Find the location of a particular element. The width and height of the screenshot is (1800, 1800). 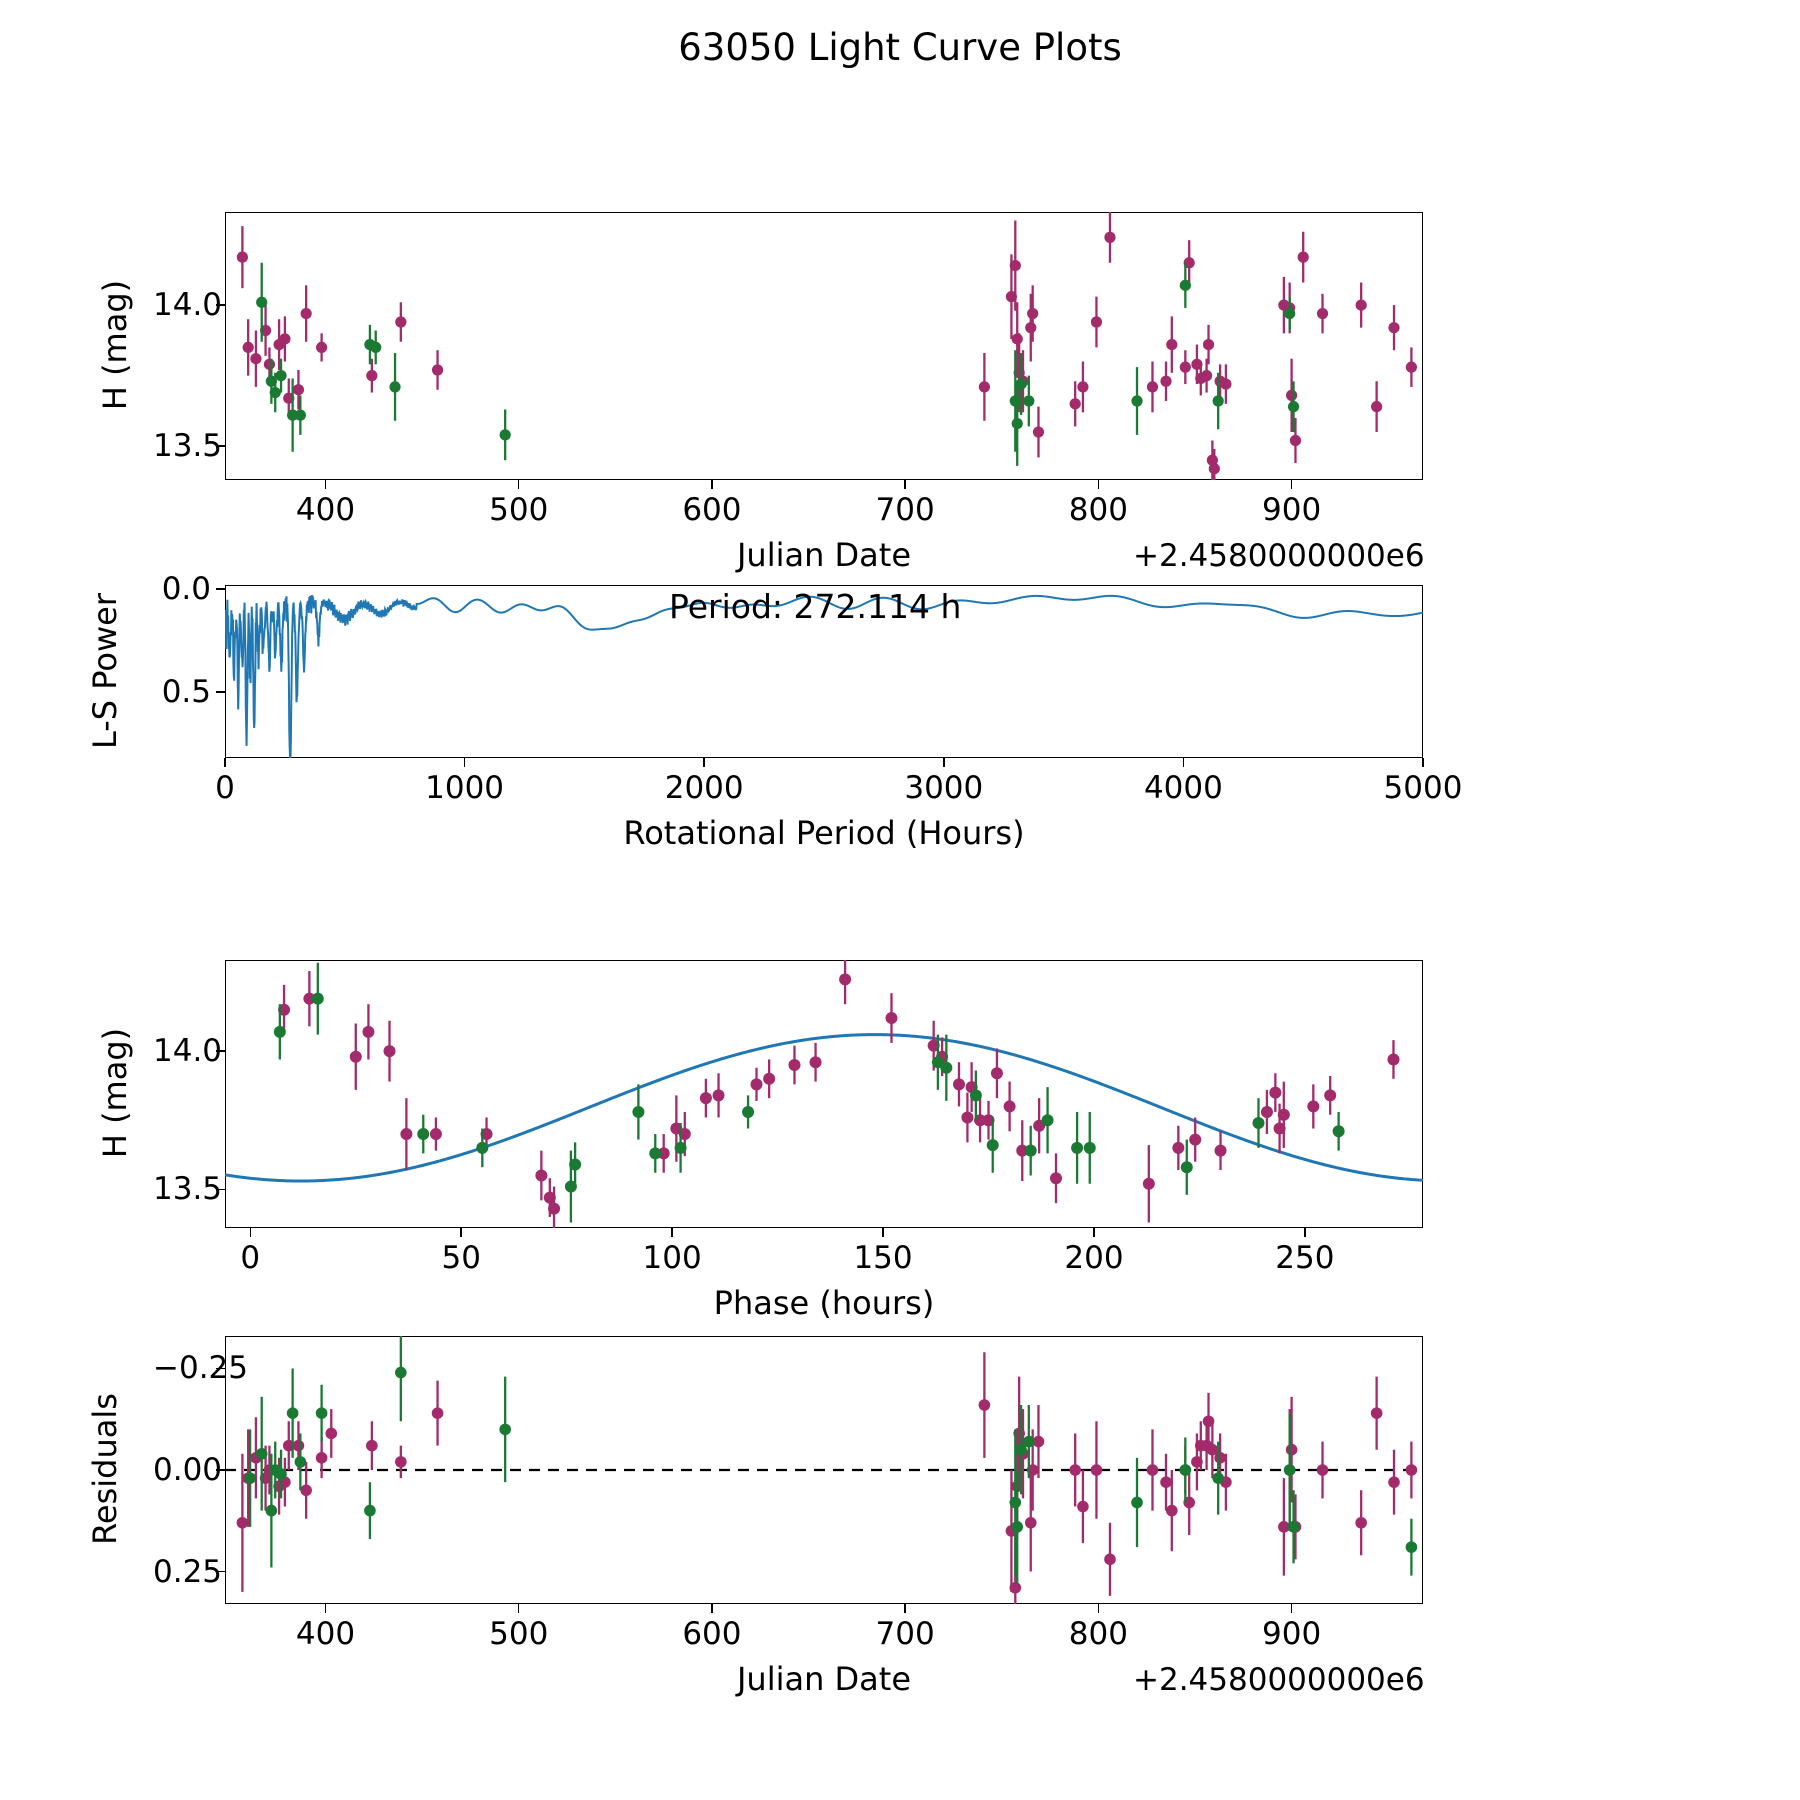

panel-residuals is located at coordinates (824, 1470).